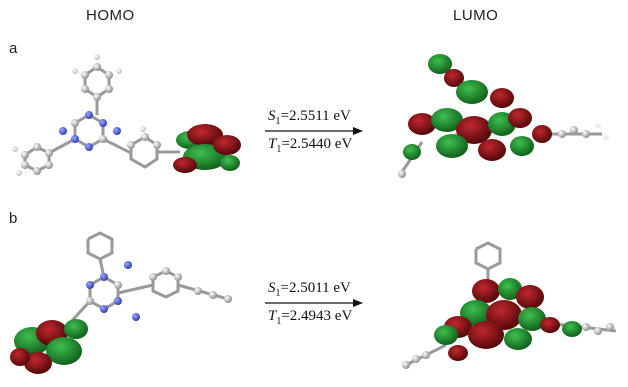 The width and height of the screenshot is (628, 387). I want to click on panel-b-t1-energy: T1=2.4943 eV, so click(310, 317).